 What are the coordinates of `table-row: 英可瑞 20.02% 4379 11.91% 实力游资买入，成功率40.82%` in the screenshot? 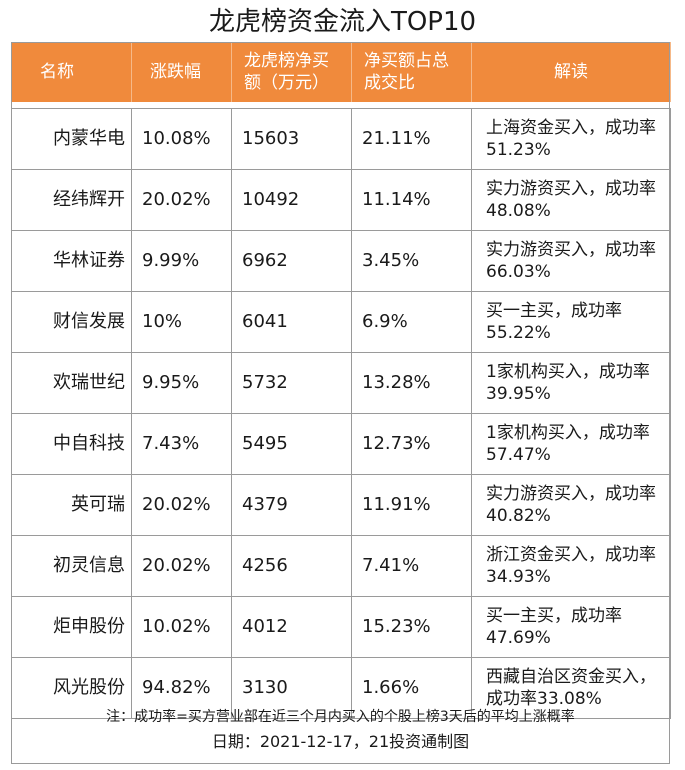 It's located at (341, 505).